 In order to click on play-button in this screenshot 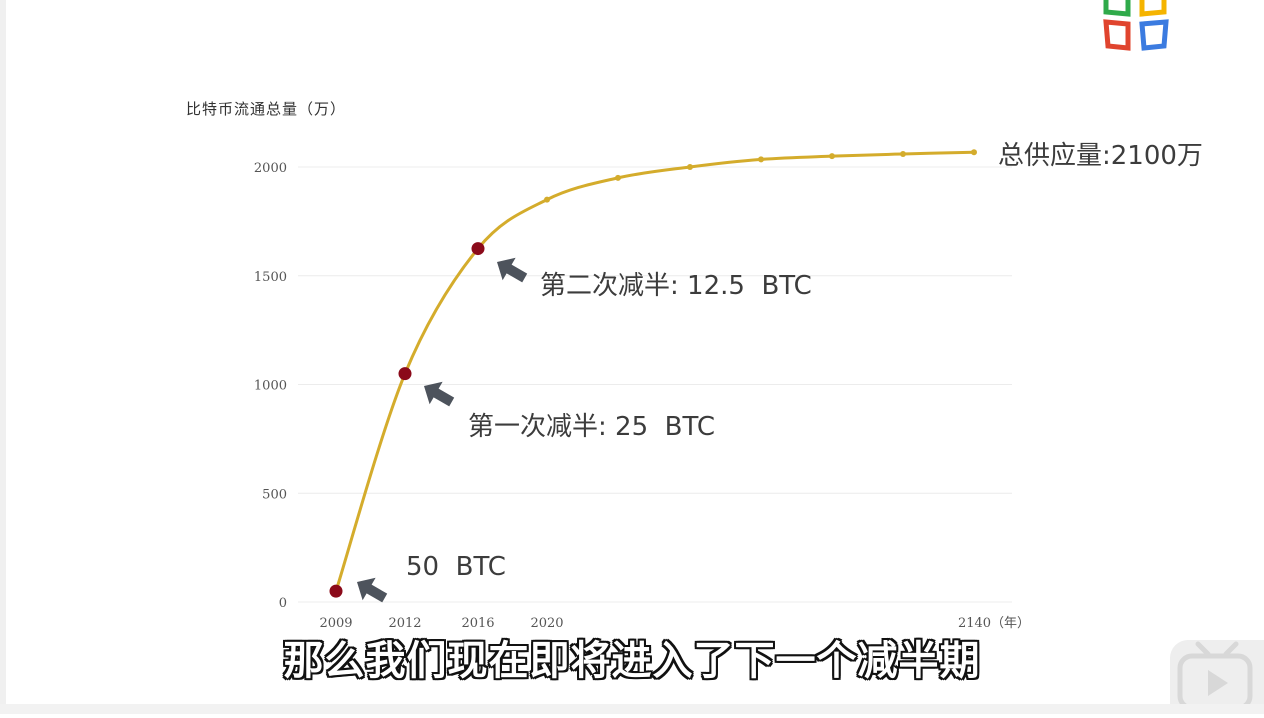, I will do `click(1217, 677)`.